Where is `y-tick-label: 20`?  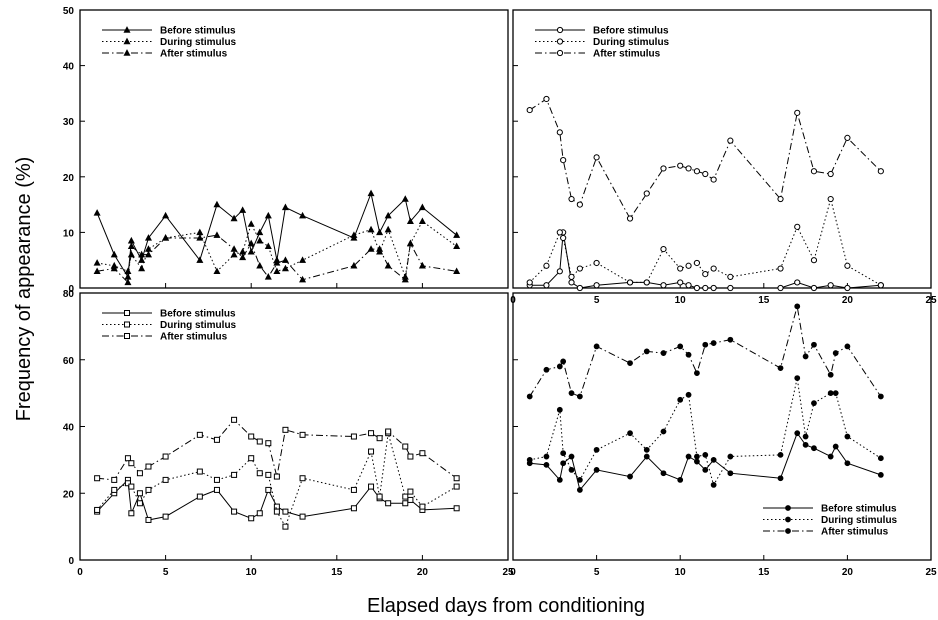 y-tick-label: 20 is located at coordinates (69, 494).